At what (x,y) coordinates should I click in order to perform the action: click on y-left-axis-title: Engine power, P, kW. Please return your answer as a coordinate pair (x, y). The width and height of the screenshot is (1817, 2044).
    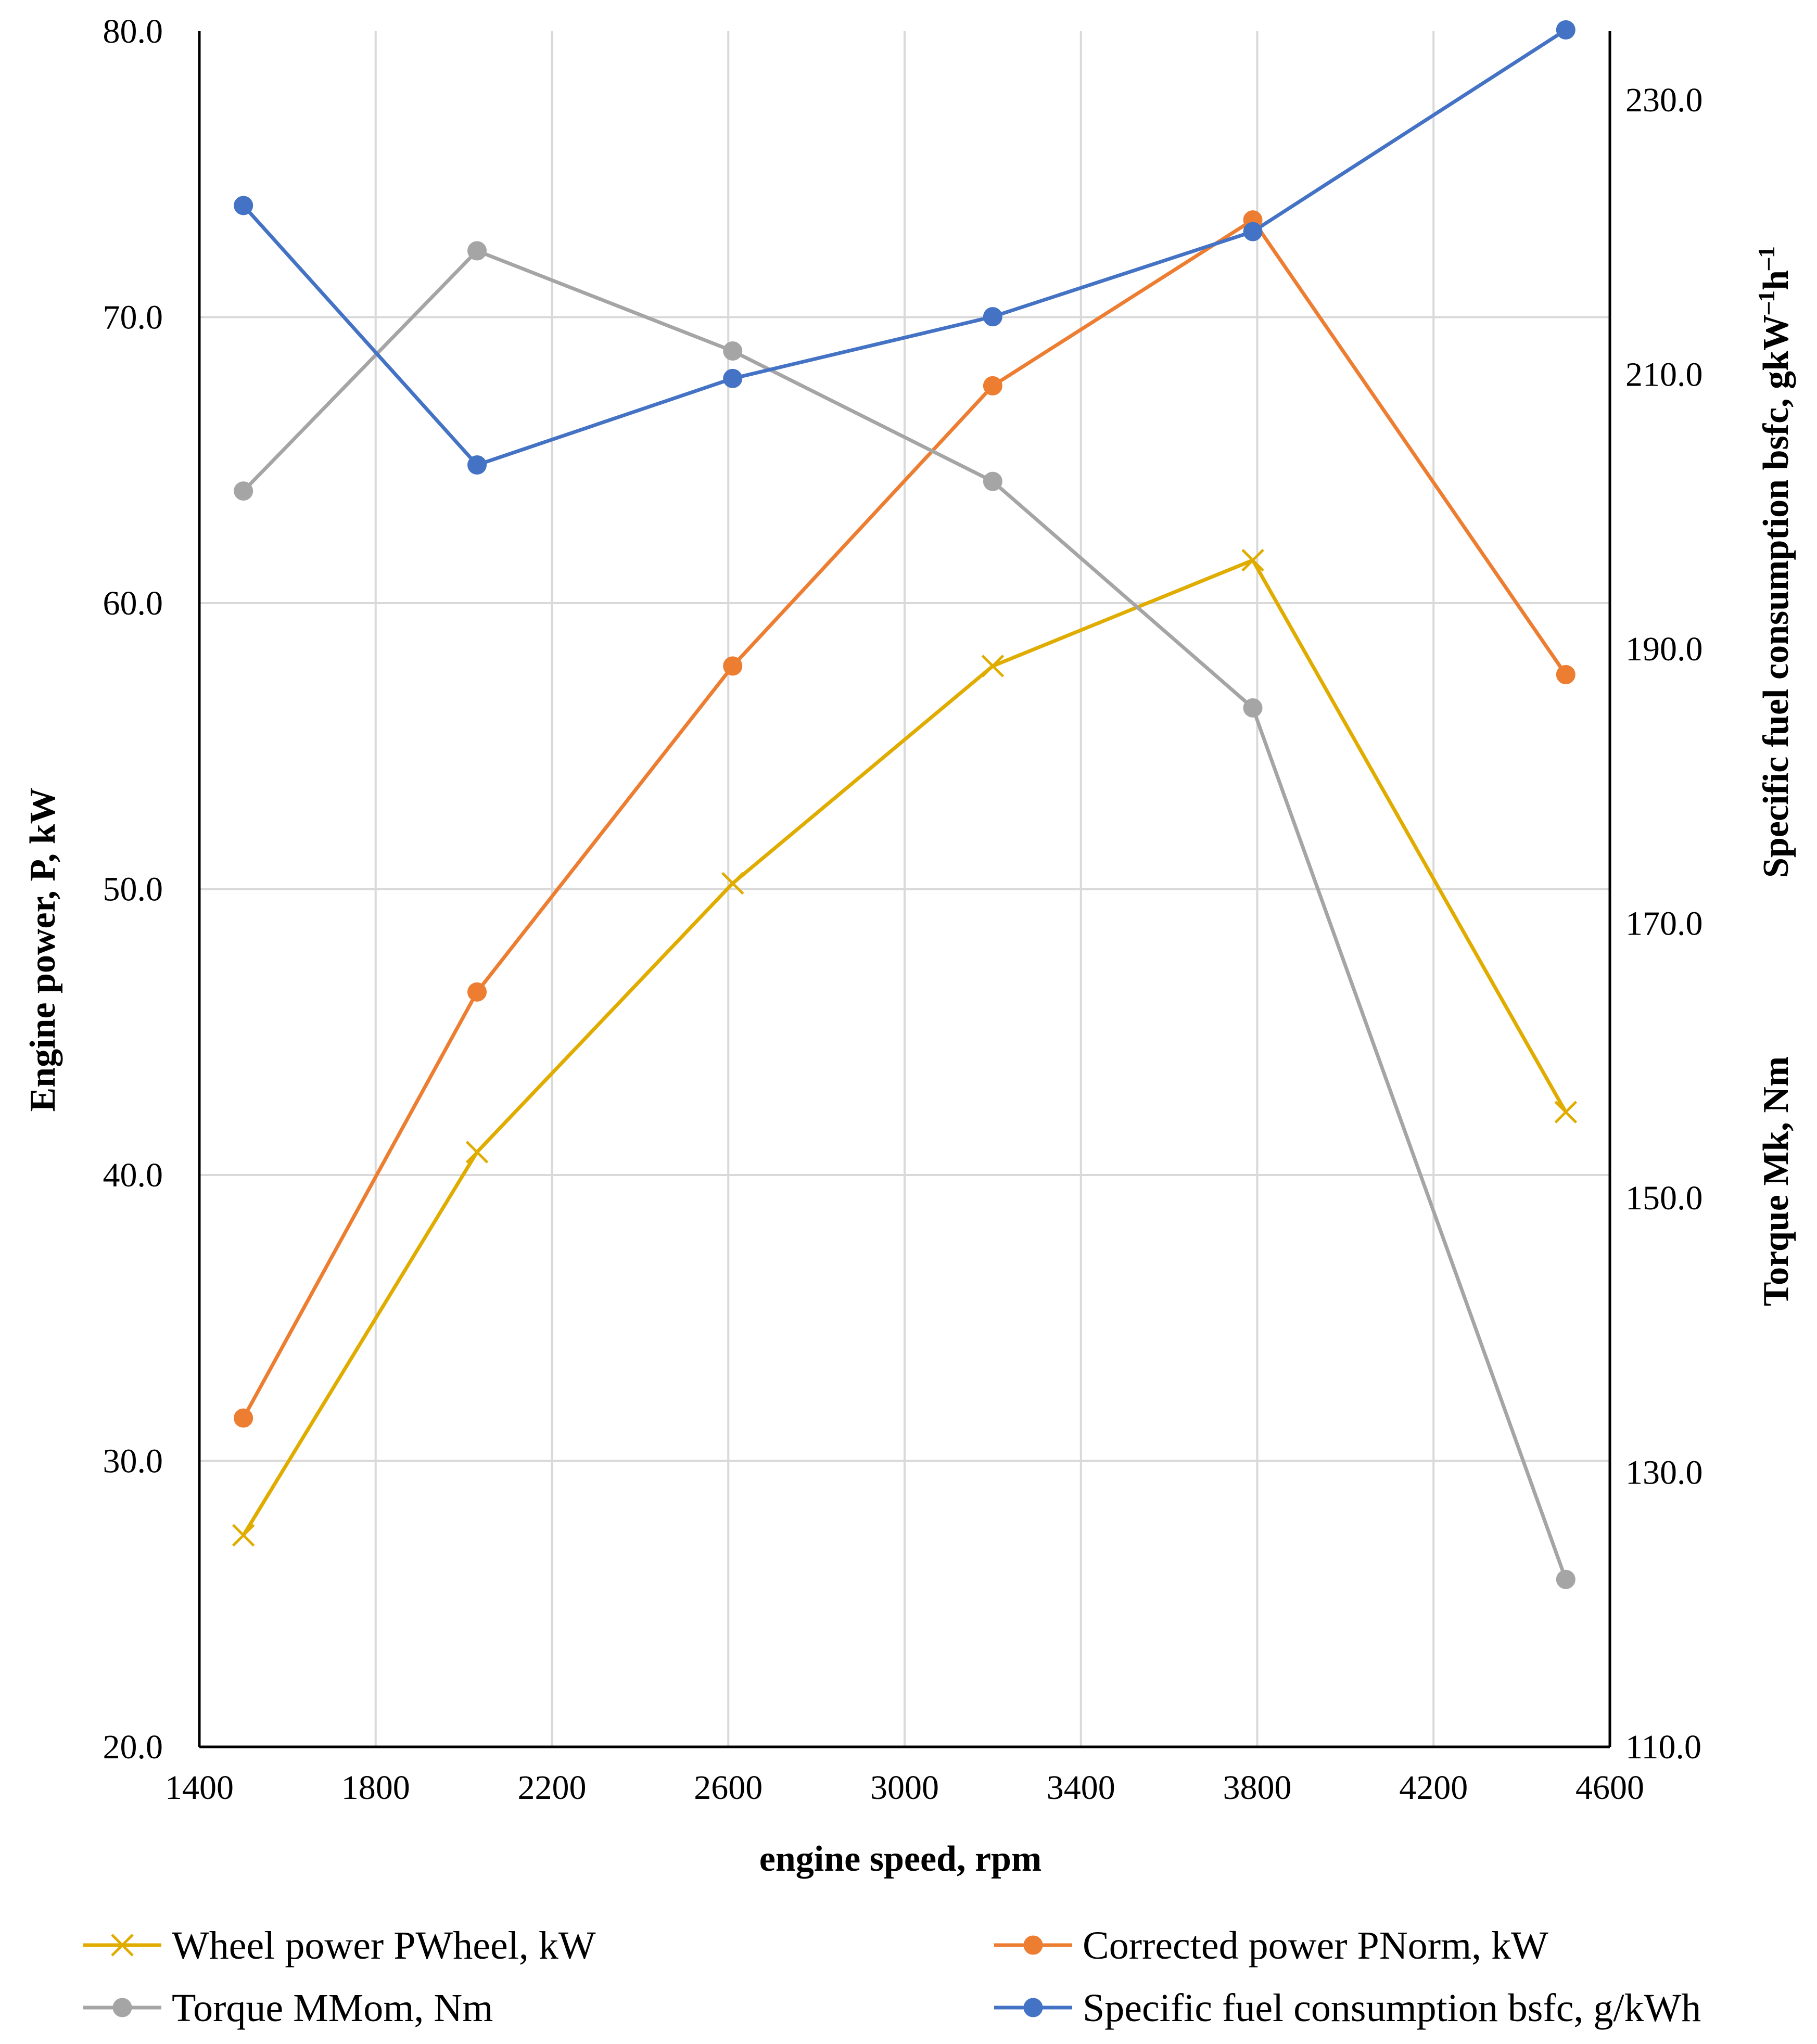
    Looking at the image, I should click on (43, 949).